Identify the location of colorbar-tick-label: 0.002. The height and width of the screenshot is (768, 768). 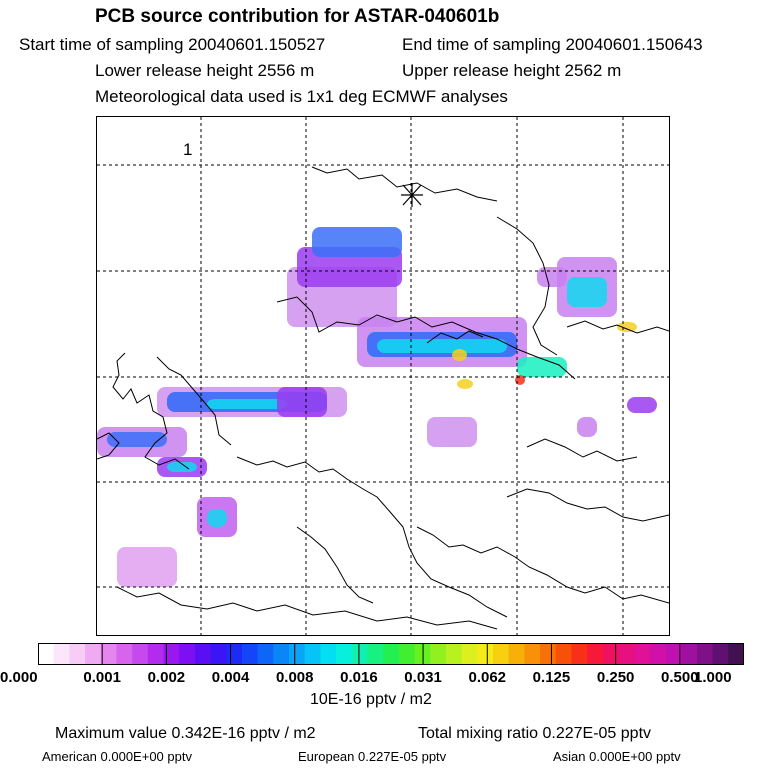
(166, 677).